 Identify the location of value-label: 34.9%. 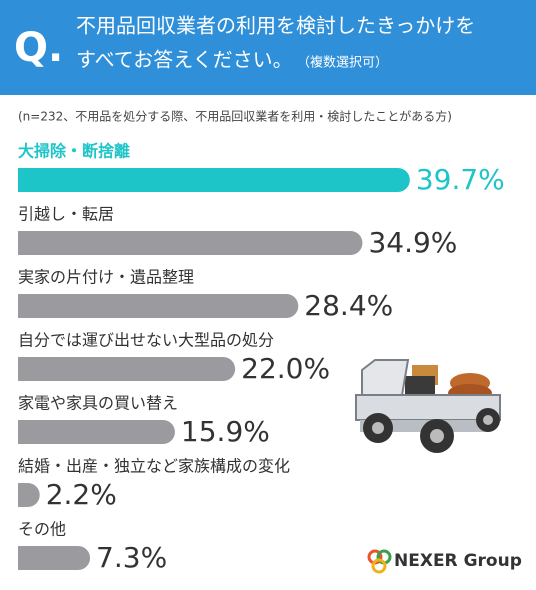
(412, 242).